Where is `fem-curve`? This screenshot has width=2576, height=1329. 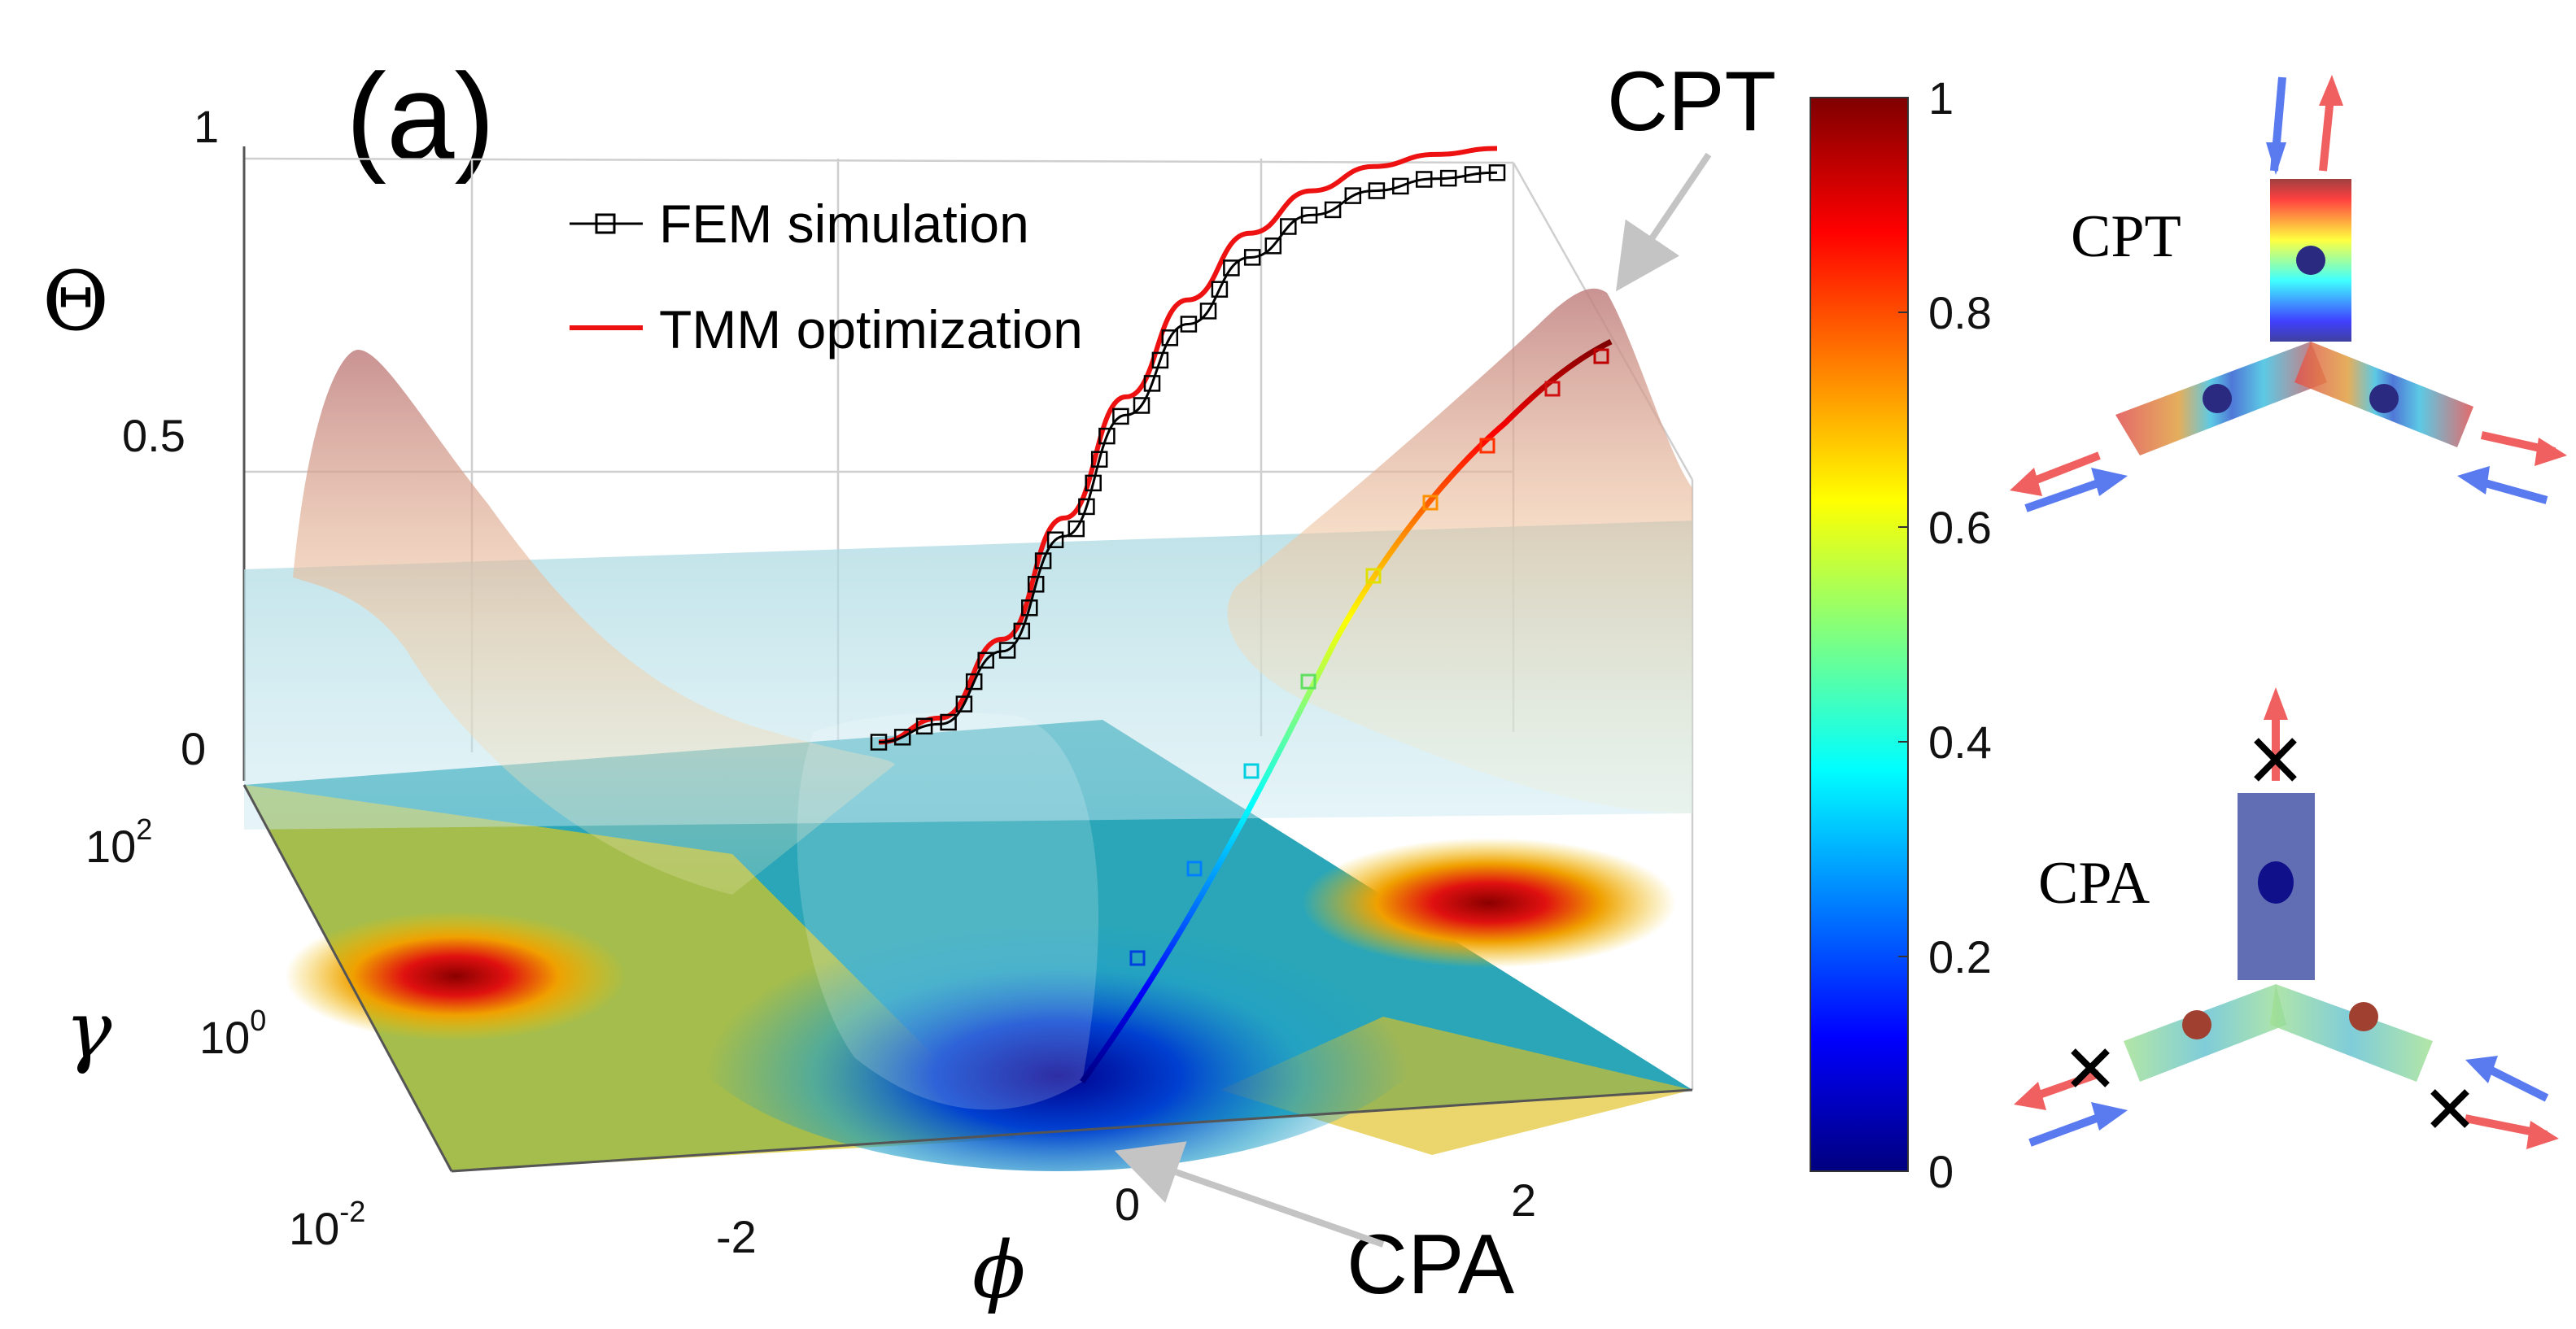
fem-curve is located at coordinates (1188, 457).